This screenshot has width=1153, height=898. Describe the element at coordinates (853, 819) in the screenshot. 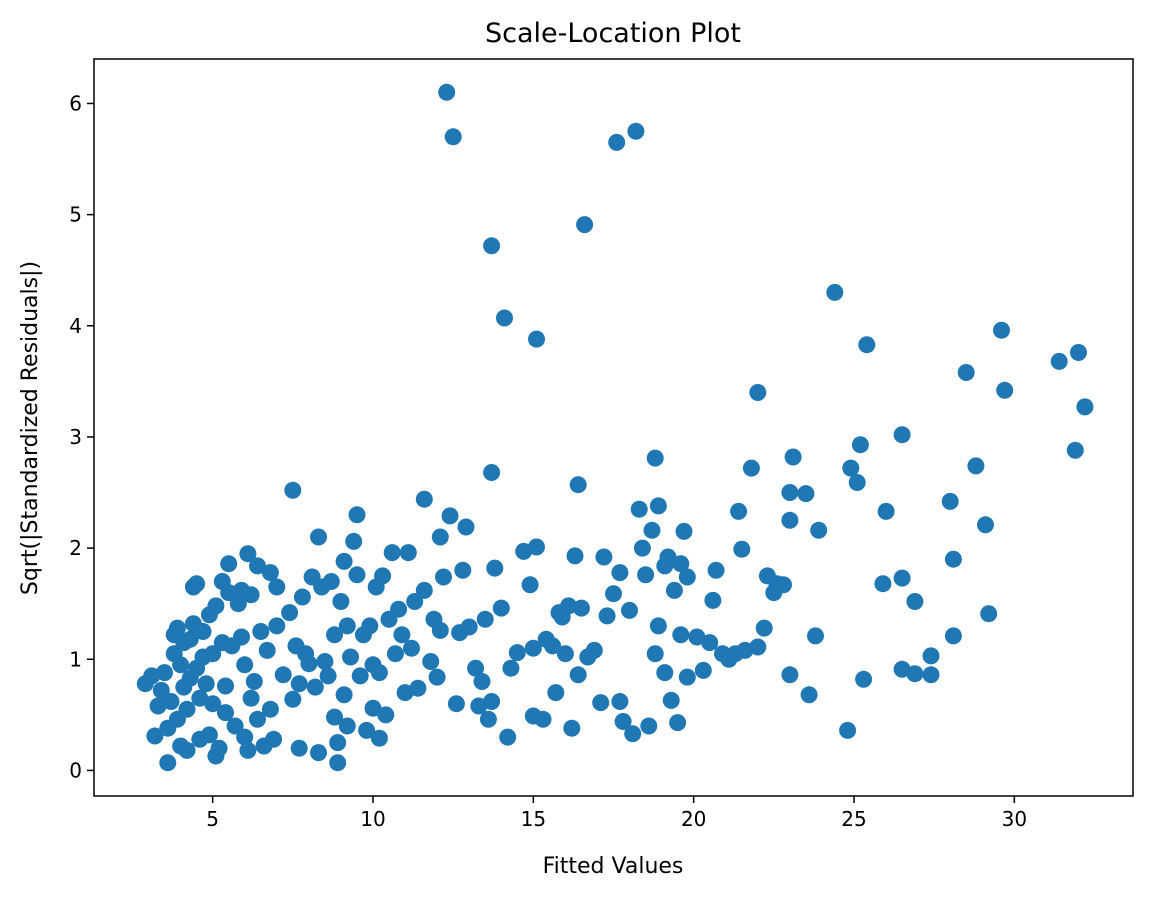

I see `x-tick-label: 25` at that location.